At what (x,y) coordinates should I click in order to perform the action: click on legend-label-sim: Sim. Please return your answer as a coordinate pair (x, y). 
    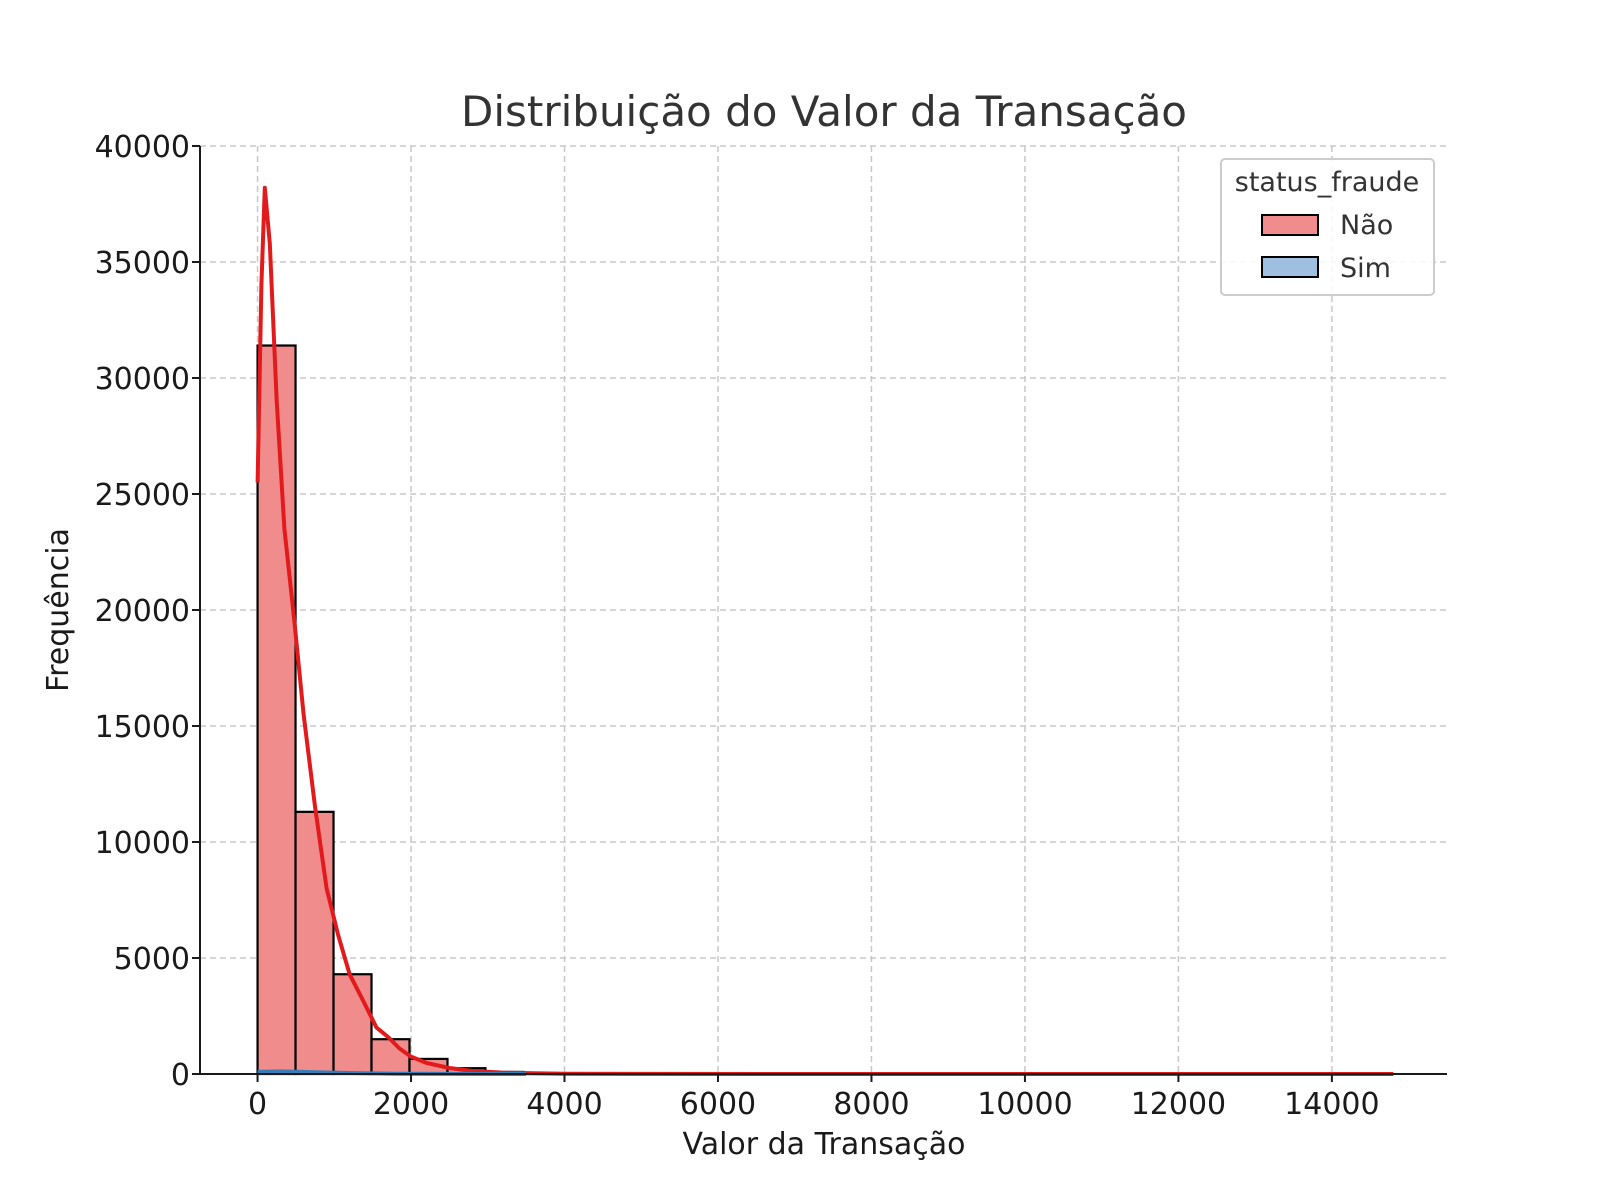
    Looking at the image, I should click on (1365, 268).